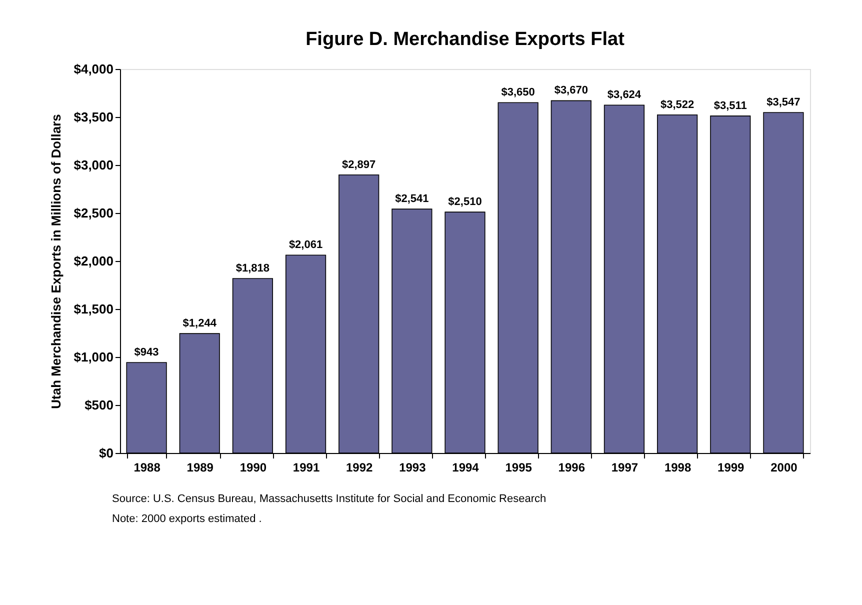 This screenshot has width=862, height=605. What do you see at coordinates (94, 357) in the screenshot?
I see `y-tick-label: $1,000` at bounding box center [94, 357].